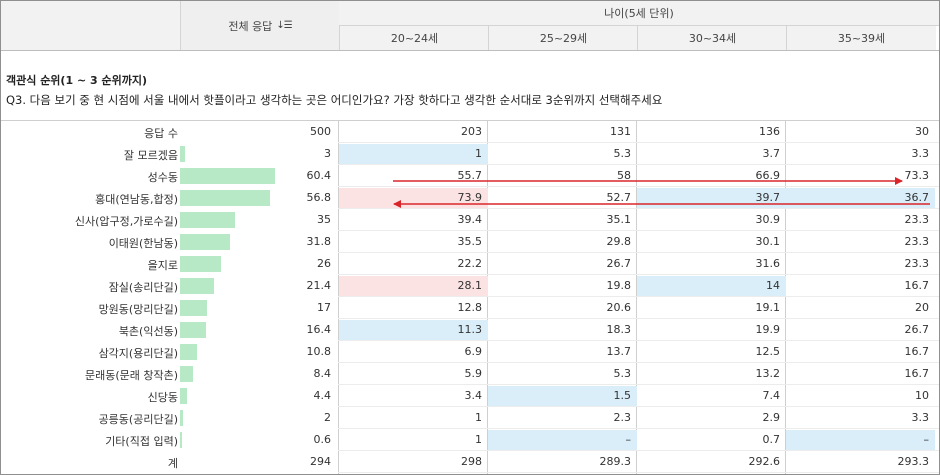 This screenshot has width=940, height=475. I want to click on age-cell: 16.7, so click(860, 286).